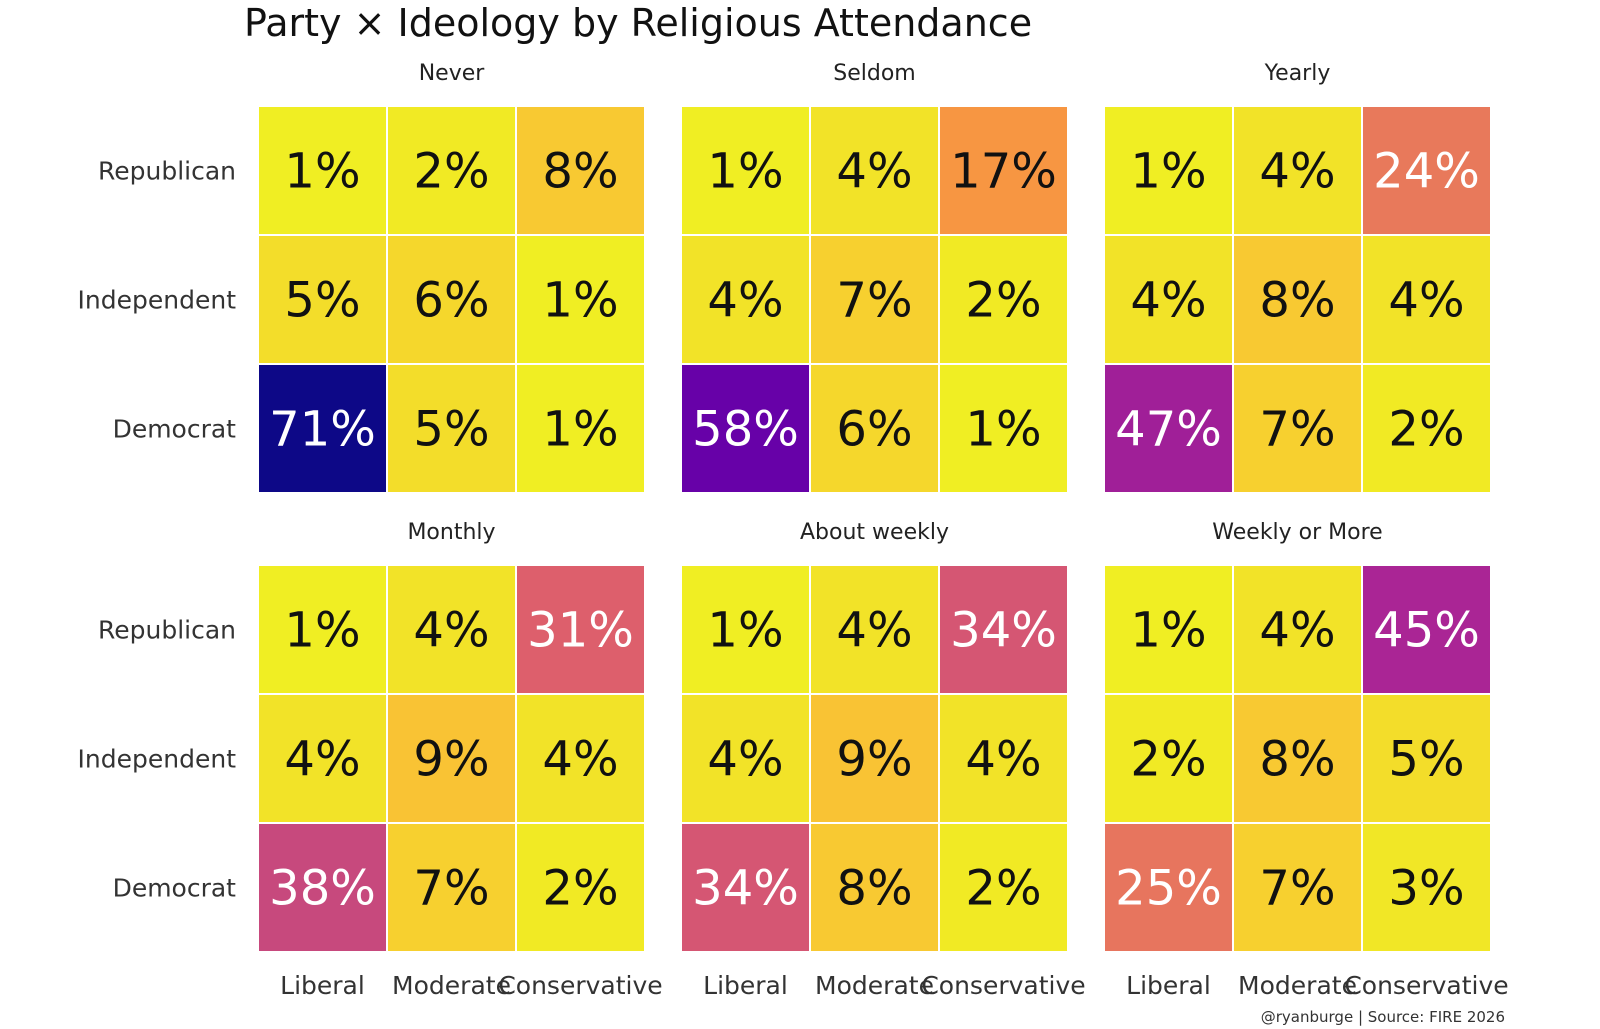 The width and height of the screenshot is (1600, 1029). What do you see at coordinates (874, 73) in the screenshot?
I see `panel-title: Seldom` at bounding box center [874, 73].